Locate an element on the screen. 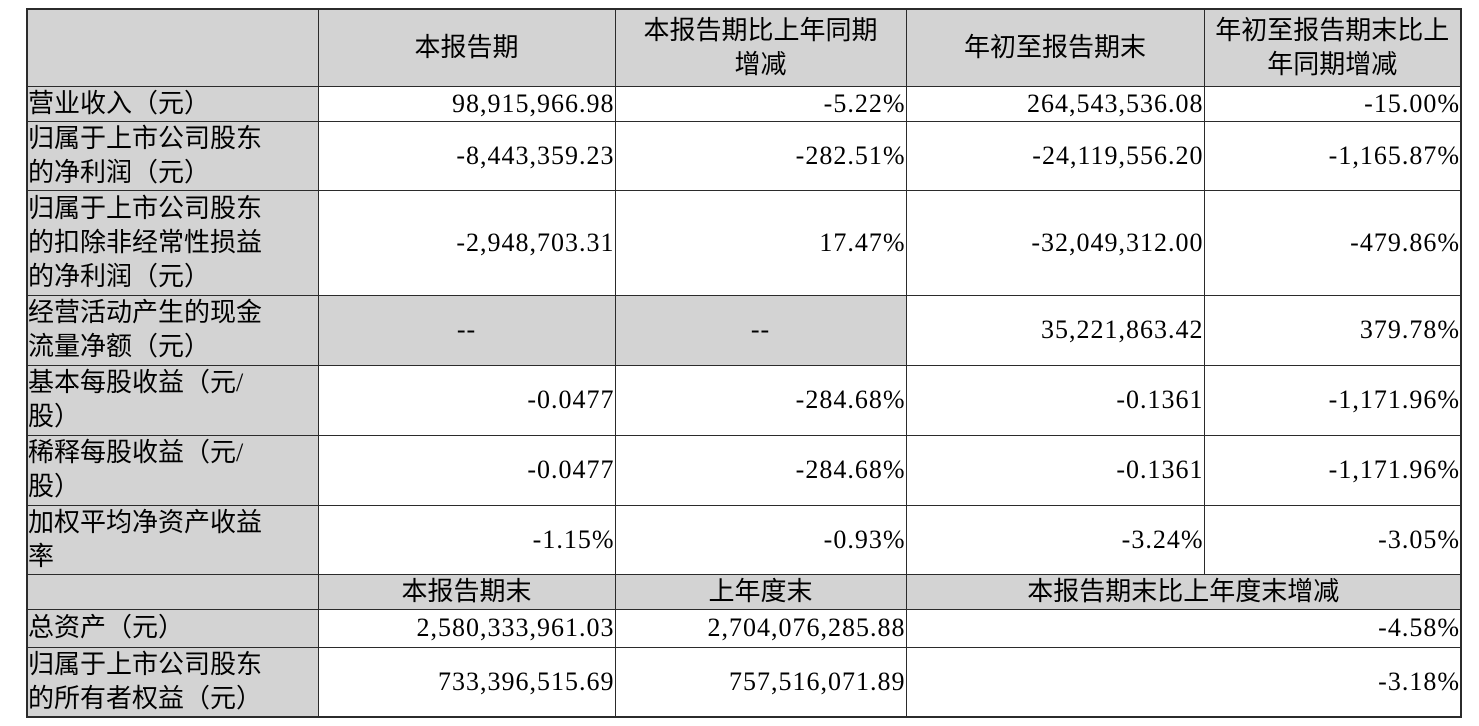 This screenshot has height=726, width=1479. cell-ytd-vs-prior: -1,165.87% is located at coordinates (1332, 155).